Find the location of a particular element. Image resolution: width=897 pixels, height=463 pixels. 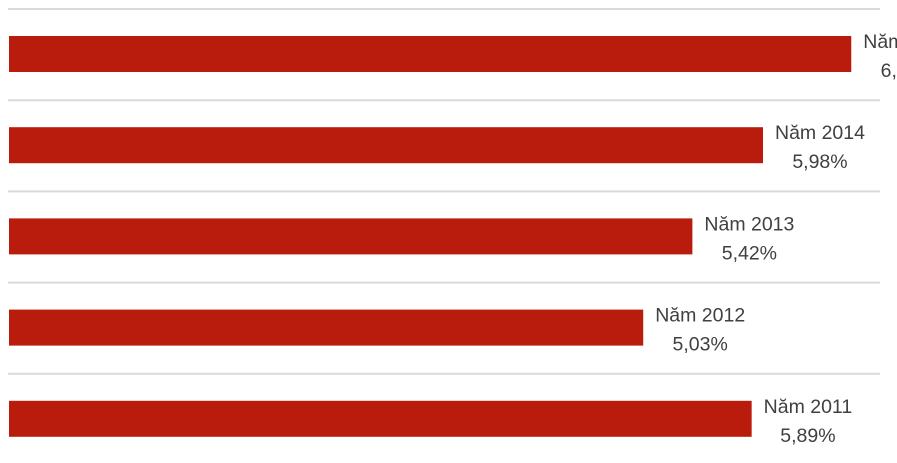

category-label: Năm 2012 is located at coordinates (700, 316).